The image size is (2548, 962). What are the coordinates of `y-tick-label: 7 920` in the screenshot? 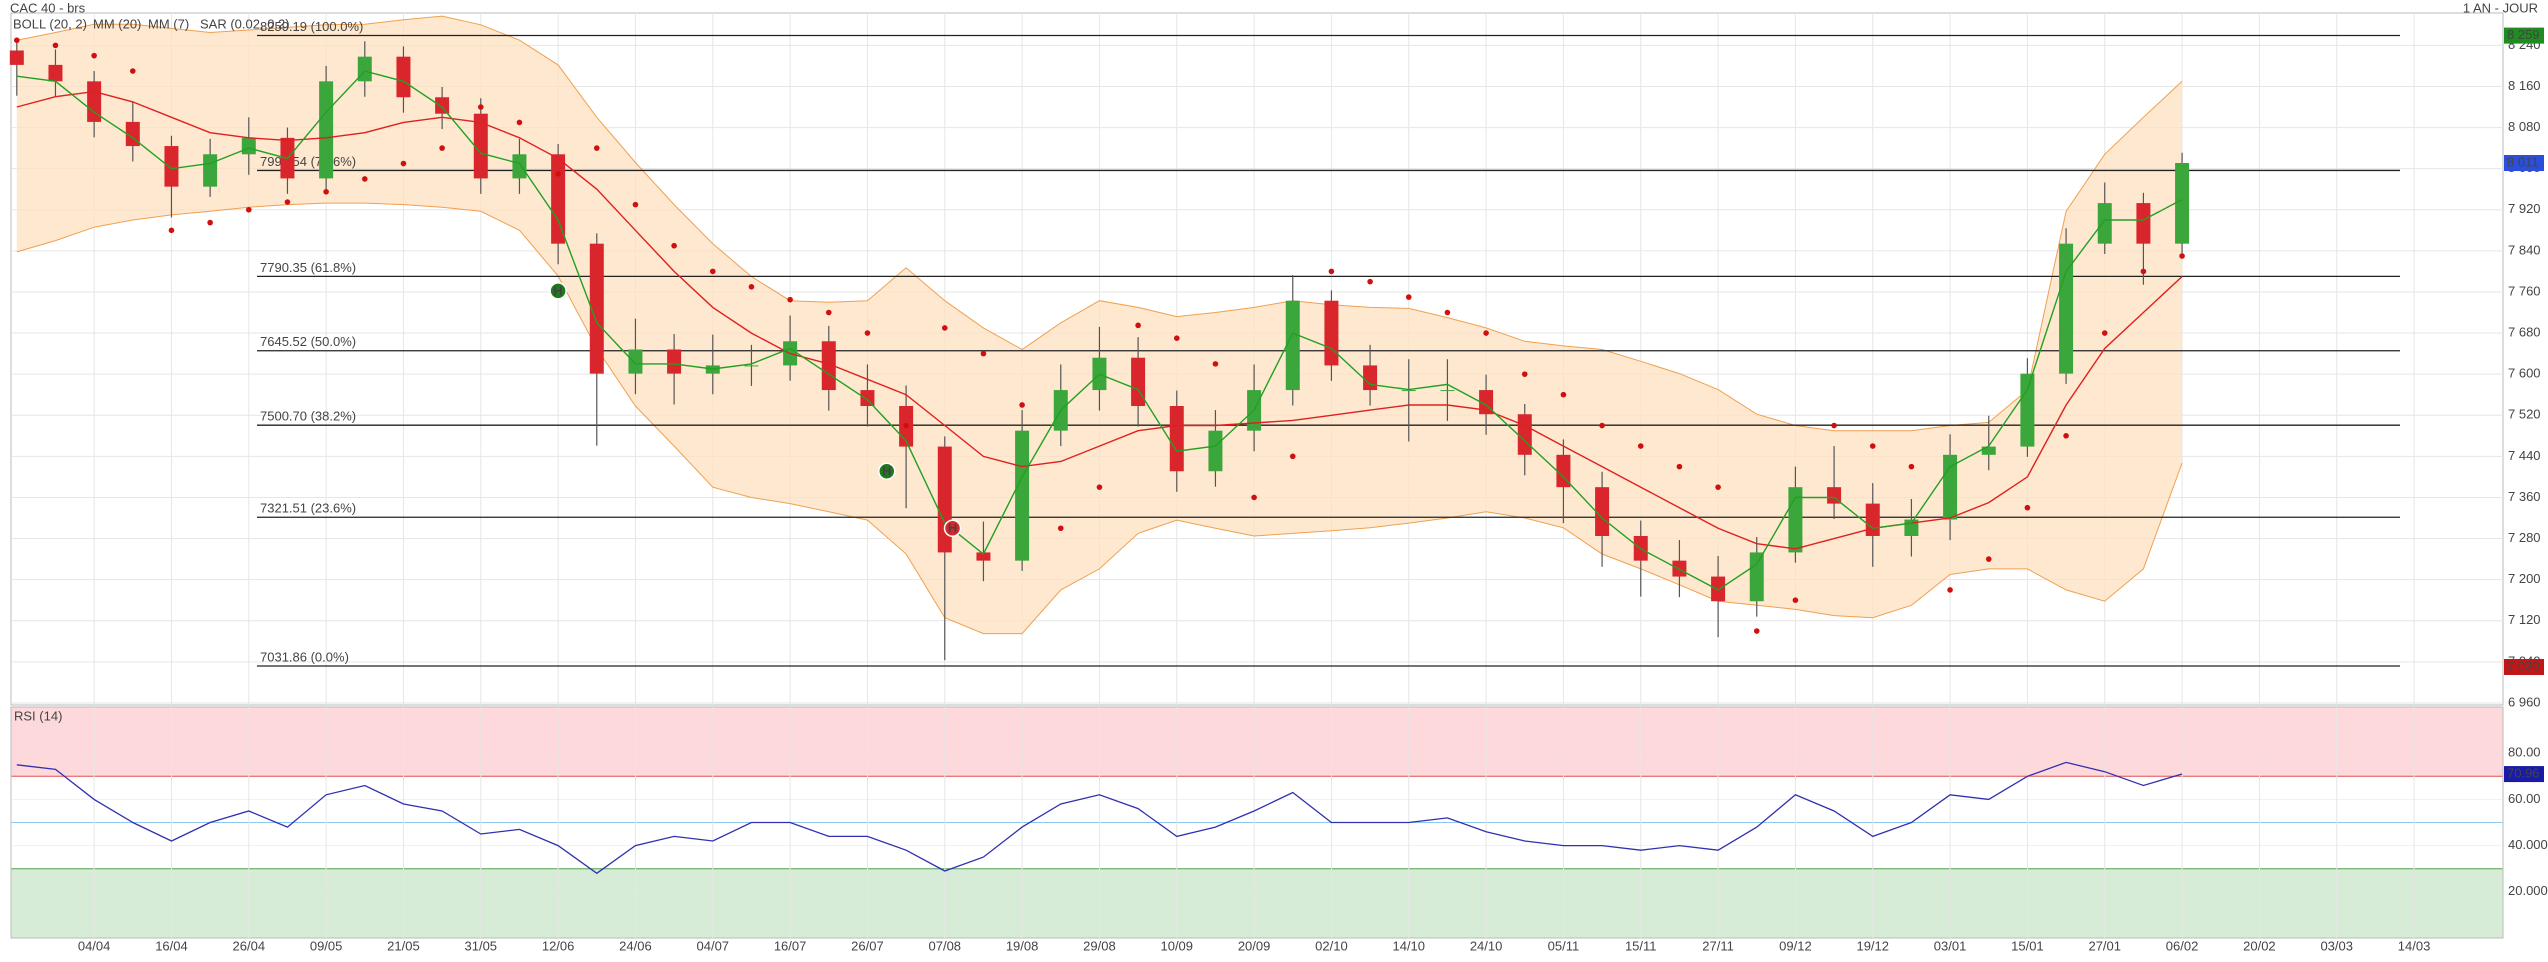 It's located at (2524, 208).